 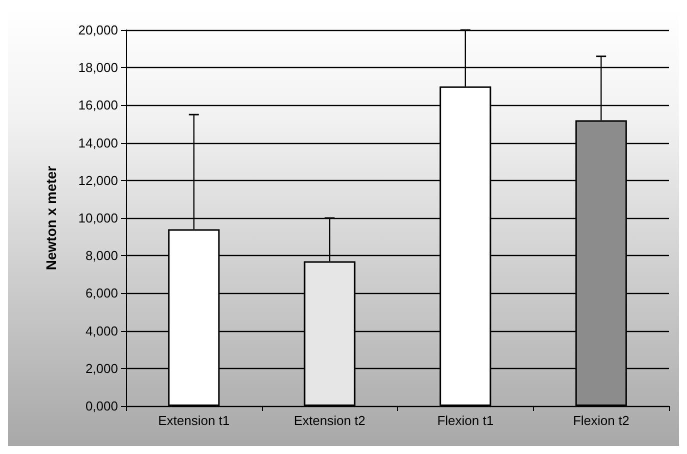 What do you see at coordinates (101, 368) in the screenshot?
I see `y-tick-label: 2,000` at bounding box center [101, 368].